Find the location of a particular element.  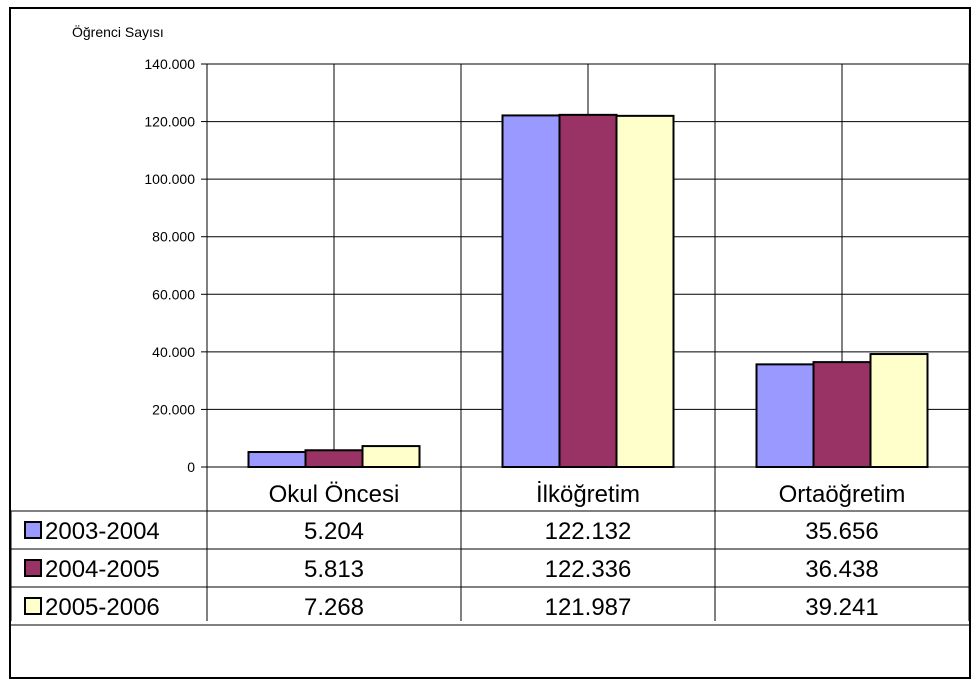

data-table-cell: 122.336 is located at coordinates (588, 569).